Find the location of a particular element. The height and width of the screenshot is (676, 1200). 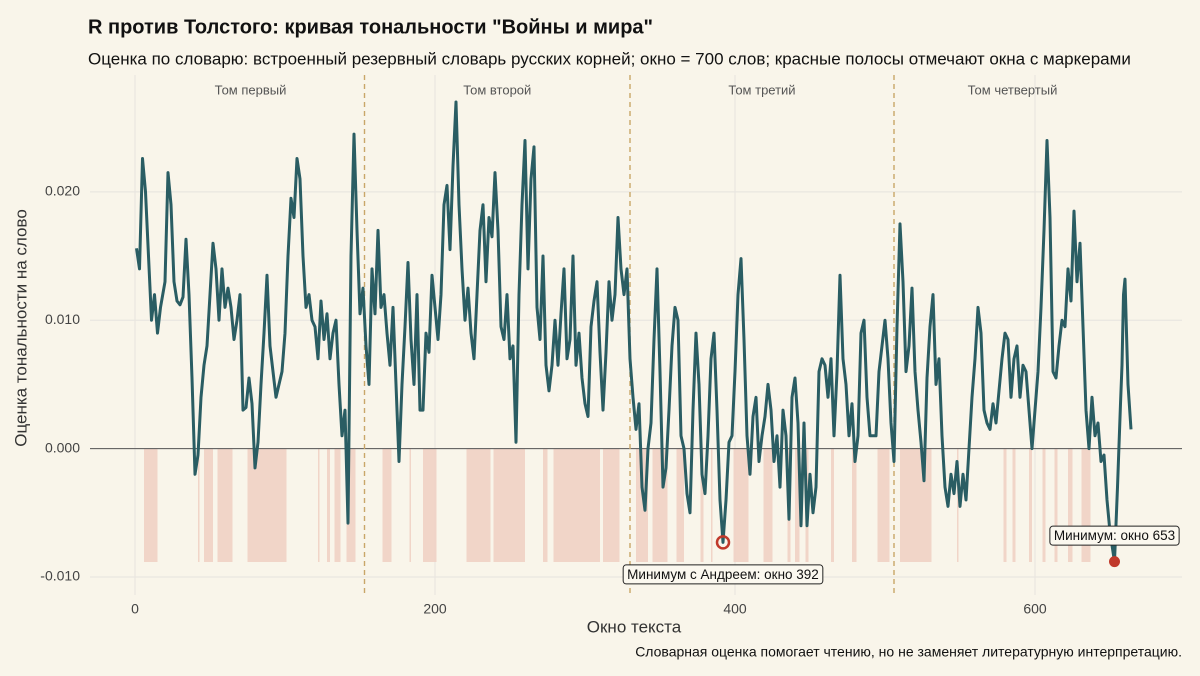

annotation-label: Минимум с Андреем: окно 392 is located at coordinates (723, 574).